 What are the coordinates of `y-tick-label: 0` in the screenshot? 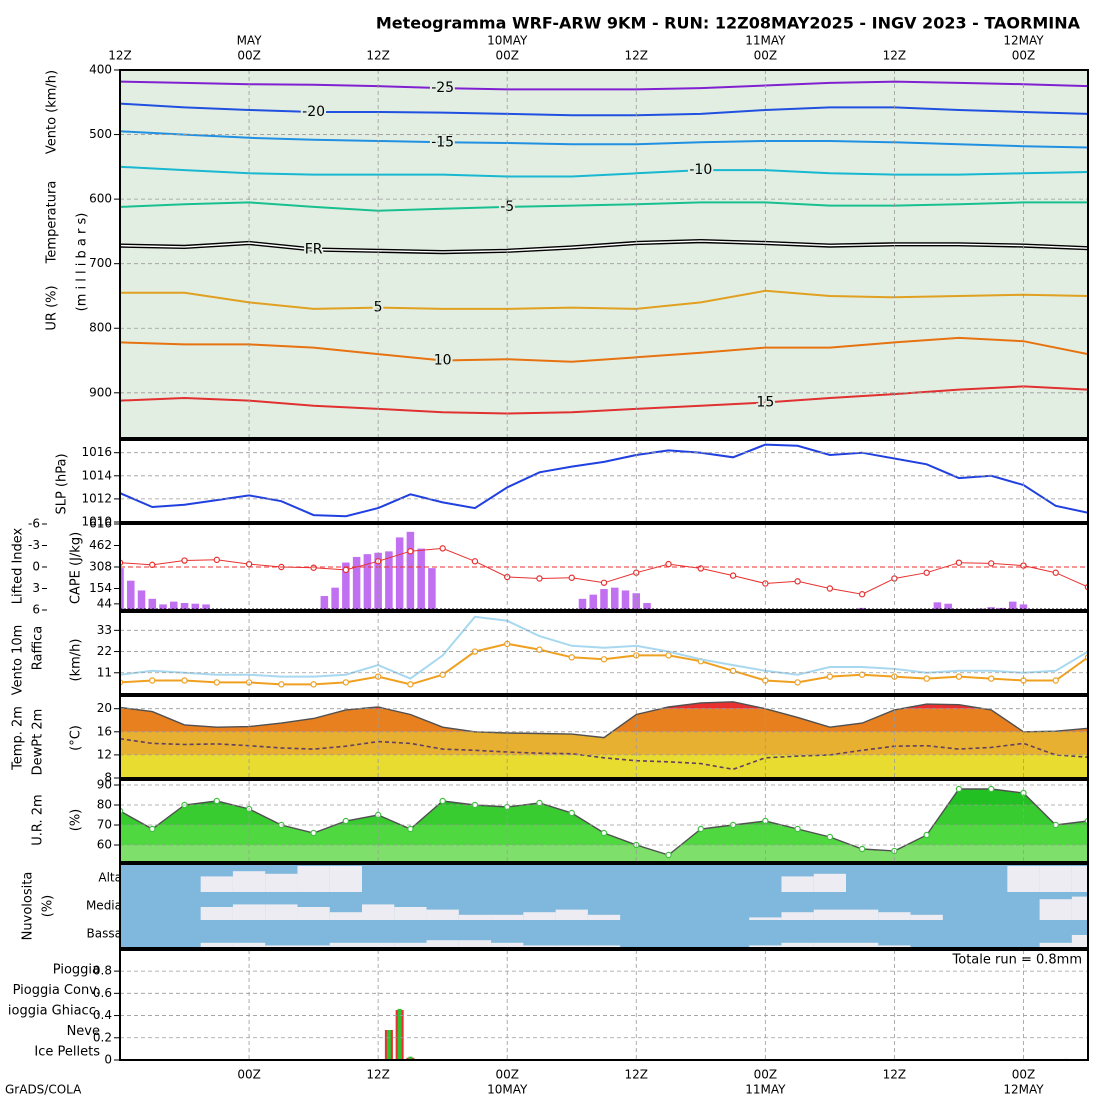 It's located at (108, 1060).